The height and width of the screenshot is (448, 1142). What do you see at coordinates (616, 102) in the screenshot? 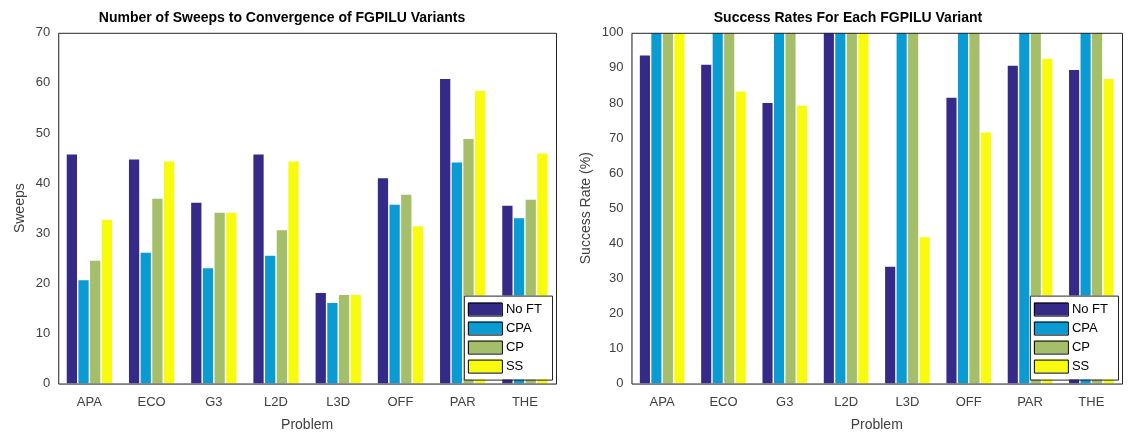
I see `y-tick-label: 80` at bounding box center [616, 102].